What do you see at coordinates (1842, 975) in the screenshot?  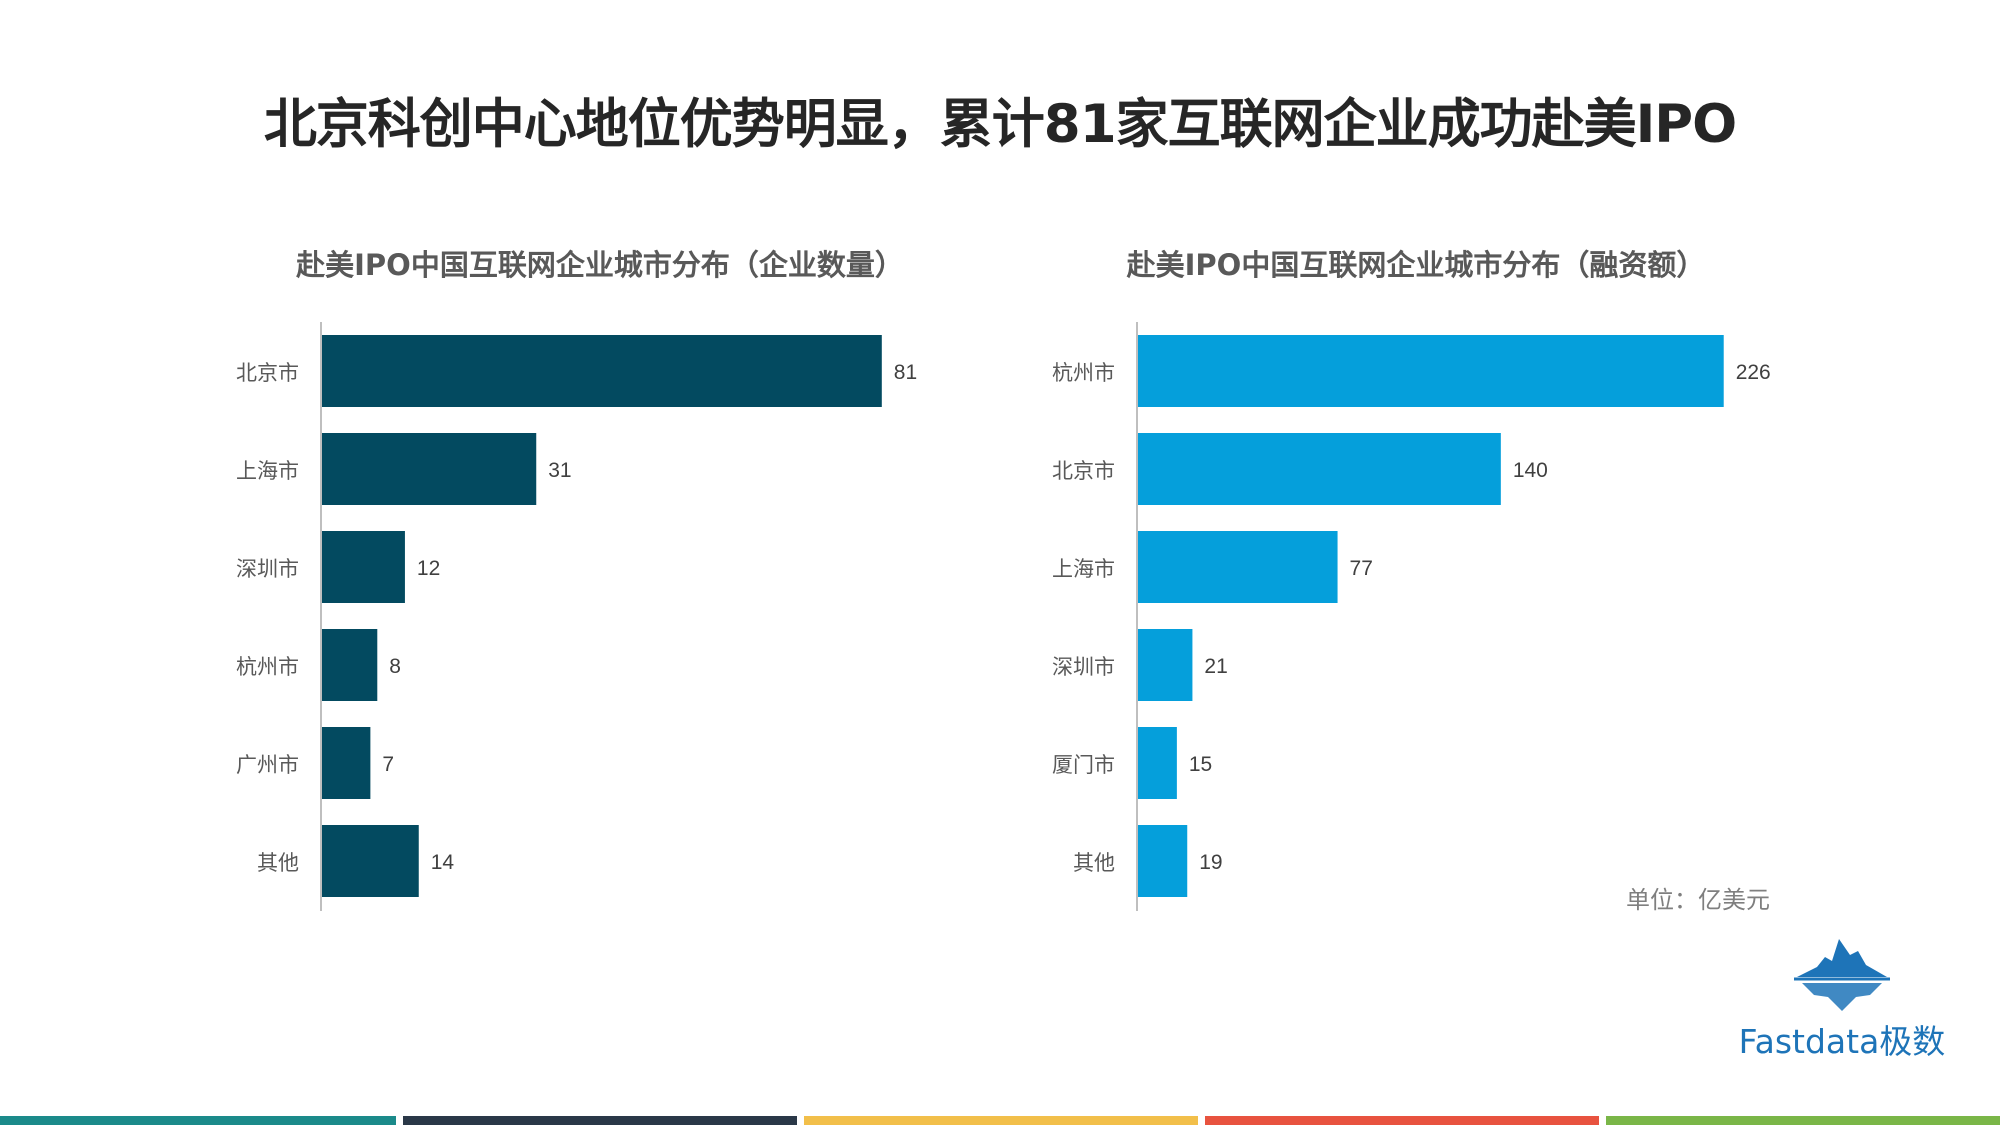 I see `iceberg-icon` at bounding box center [1842, 975].